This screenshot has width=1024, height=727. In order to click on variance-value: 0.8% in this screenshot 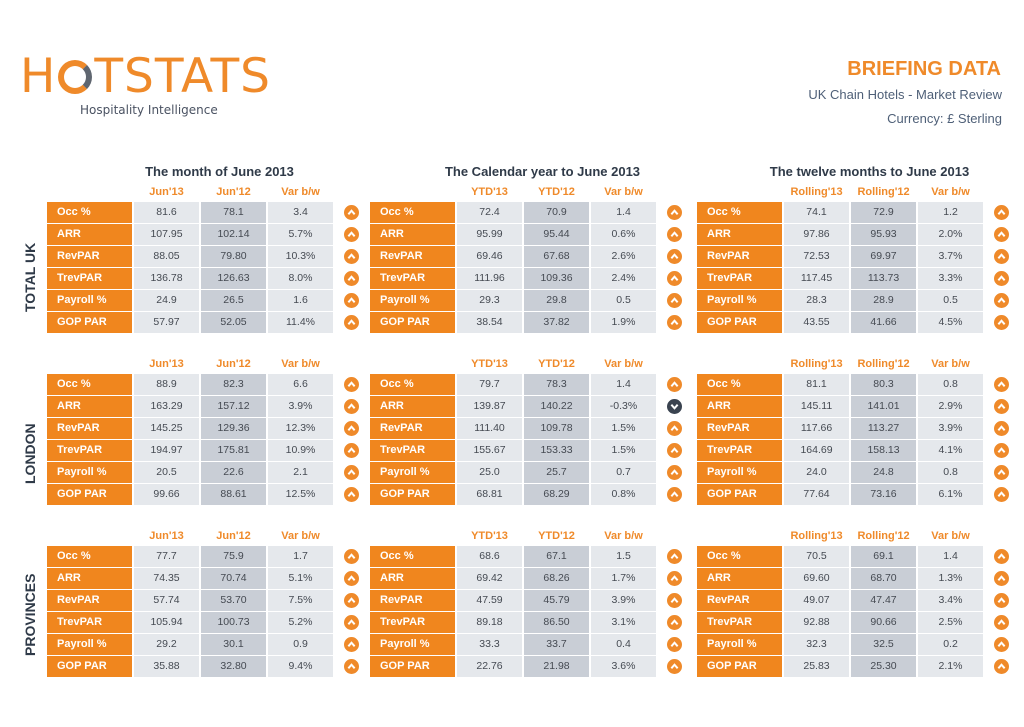, I will do `click(623, 494)`.